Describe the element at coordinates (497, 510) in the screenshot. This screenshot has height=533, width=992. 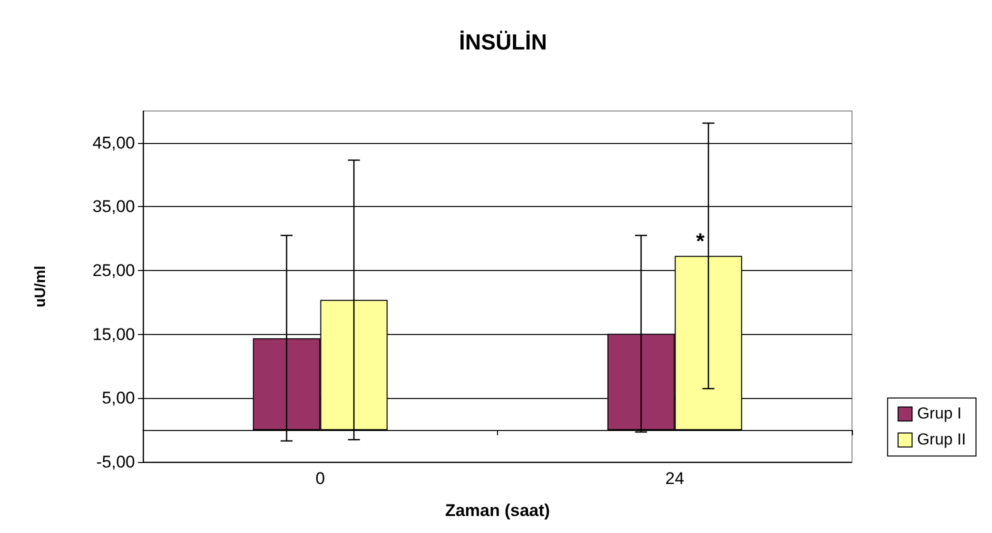
I see `x-axis-title: Zaman (saat)` at that location.